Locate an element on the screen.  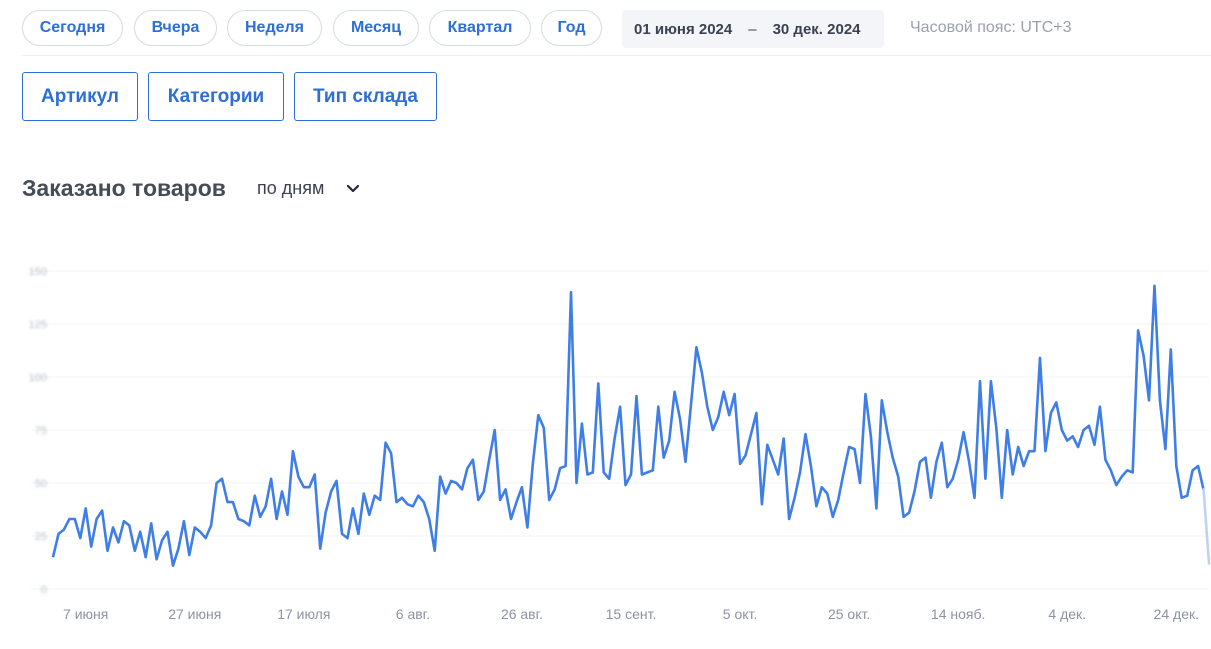
x-tick-label: 14 нояб. is located at coordinates (958, 614).